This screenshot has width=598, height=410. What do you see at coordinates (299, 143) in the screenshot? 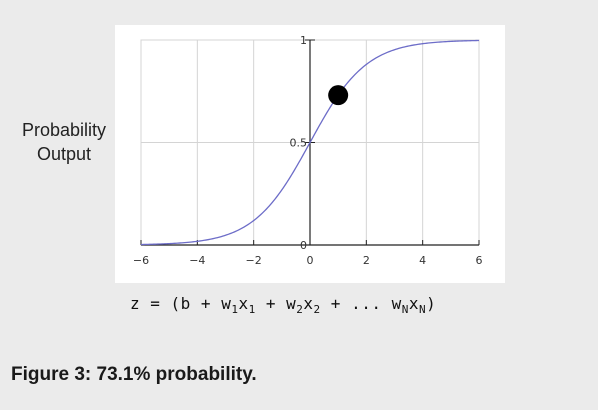
I see `y-tick-label-1: 0.5` at bounding box center [299, 143].